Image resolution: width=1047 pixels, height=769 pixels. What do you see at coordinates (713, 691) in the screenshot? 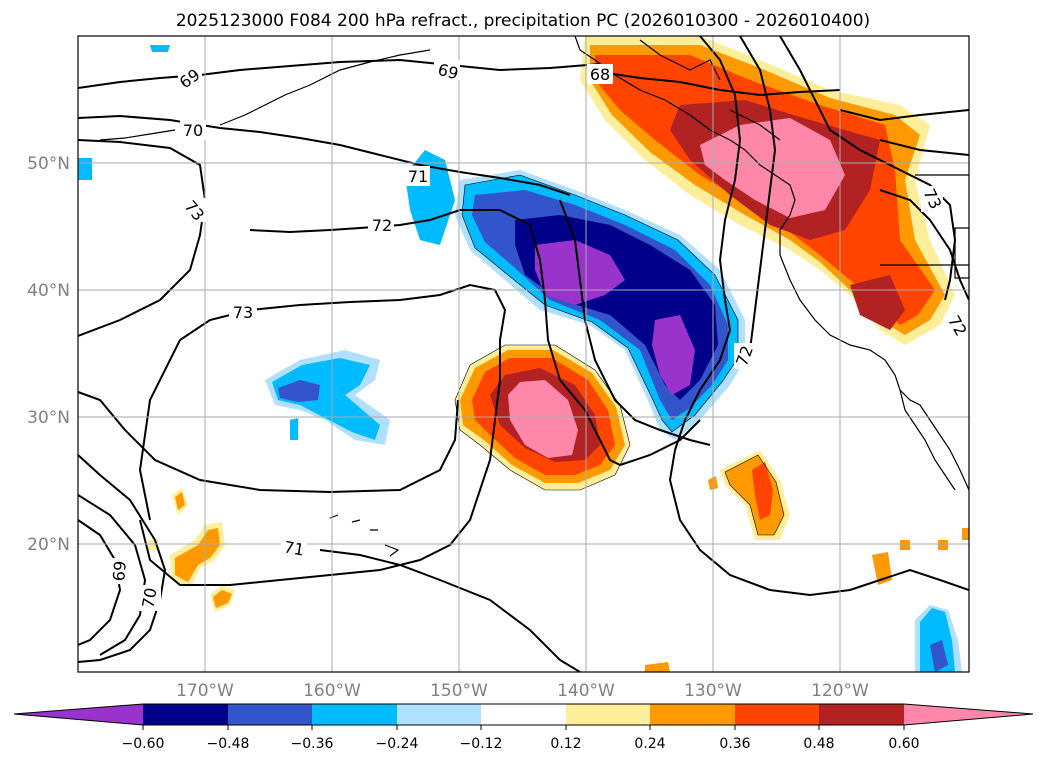
I see `lon-label: 130°W` at bounding box center [713, 691].